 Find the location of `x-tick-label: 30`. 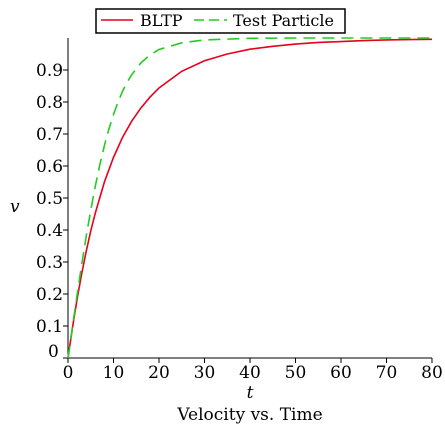

x-tick-label: 30 is located at coordinates (205, 373).